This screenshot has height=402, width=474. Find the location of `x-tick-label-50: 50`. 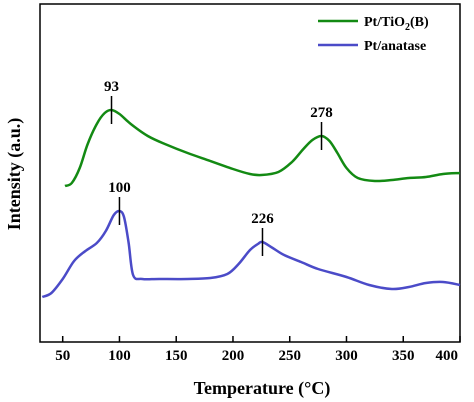

x-tick-label-50: 50 is located at coordinates (62, 356).